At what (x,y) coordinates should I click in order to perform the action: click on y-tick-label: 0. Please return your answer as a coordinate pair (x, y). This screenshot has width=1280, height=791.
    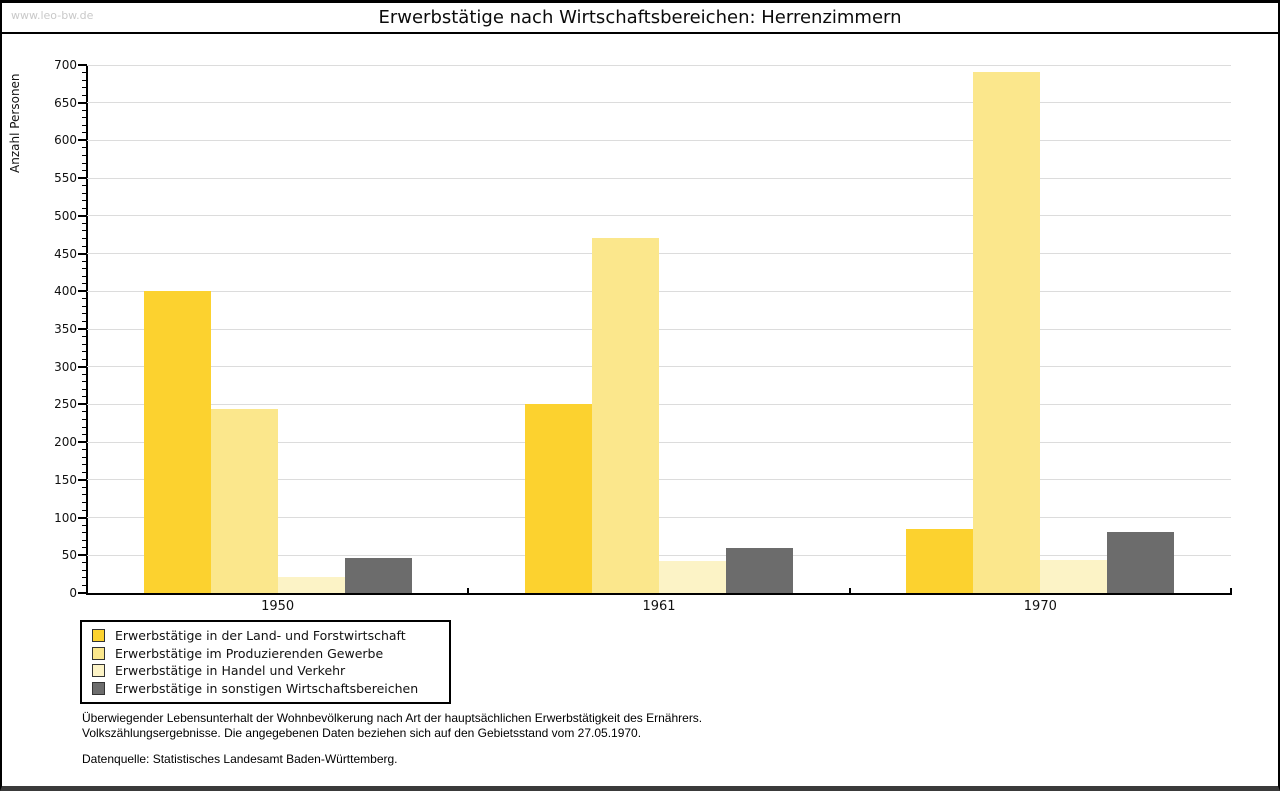
    Looking at the image, I should click on (73, 593).